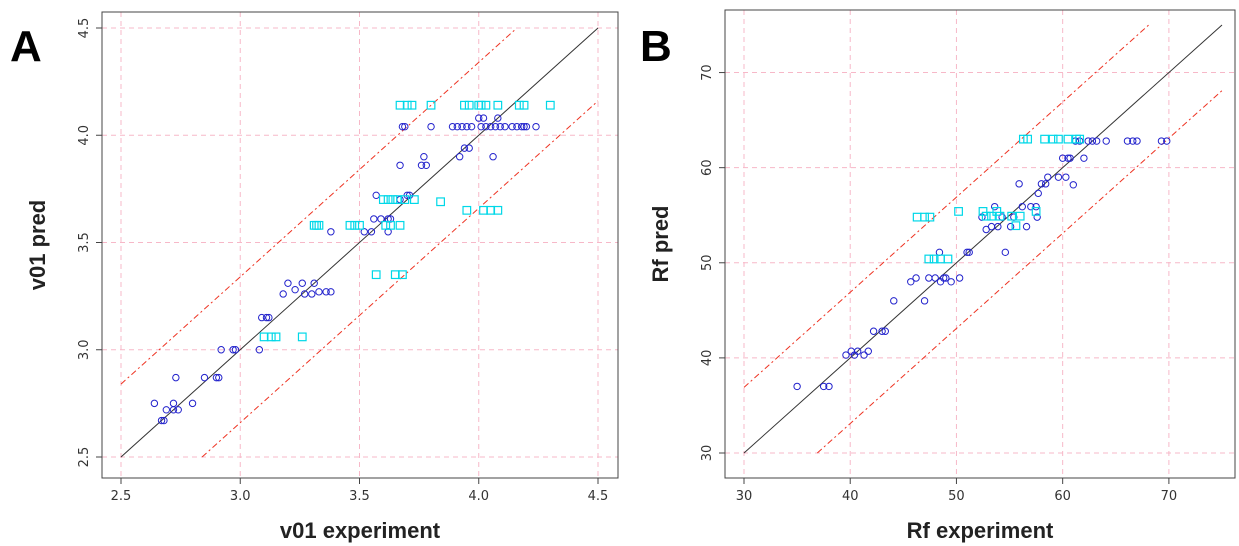  I want to click on y-axis-title: v01 pred, so click(37, 245).